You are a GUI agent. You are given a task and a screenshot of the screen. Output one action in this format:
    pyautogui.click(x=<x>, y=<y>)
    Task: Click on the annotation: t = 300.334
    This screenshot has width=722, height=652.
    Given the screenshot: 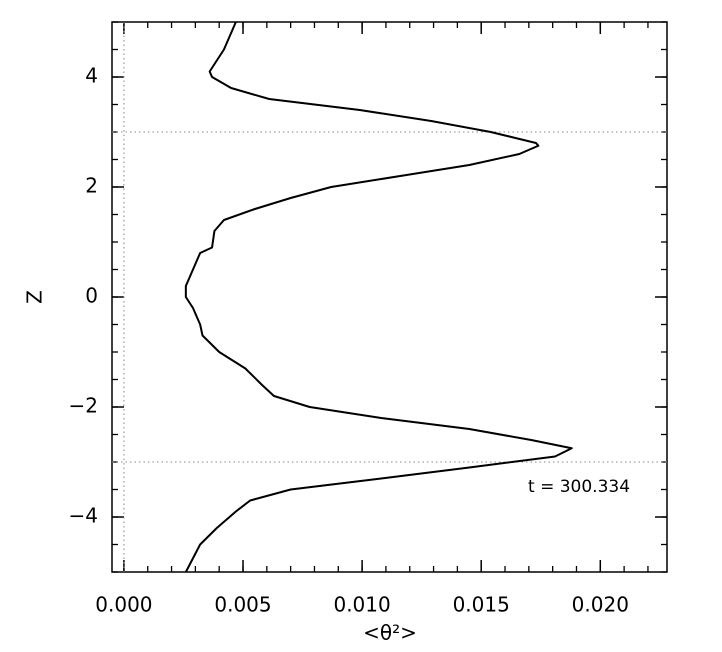 What is the action you would take?
    pyautogui.click(x=579, y=487)
    